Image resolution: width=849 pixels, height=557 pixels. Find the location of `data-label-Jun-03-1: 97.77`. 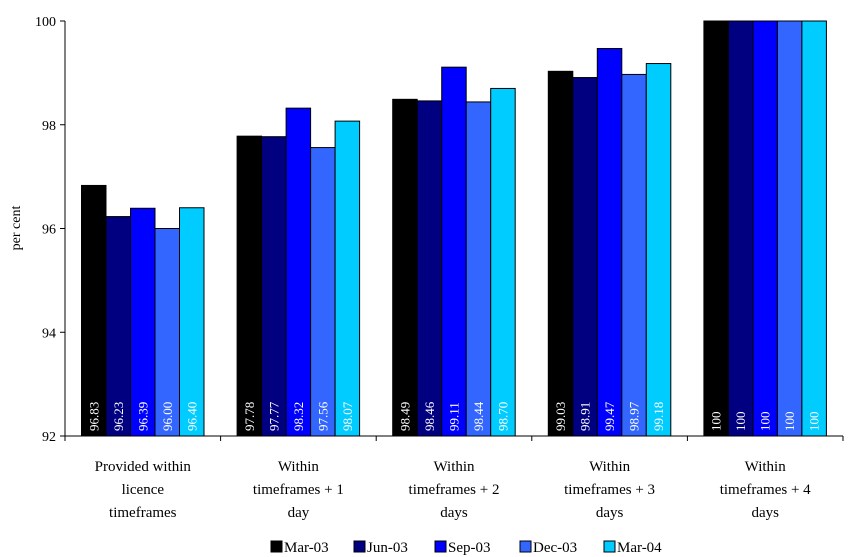

data-label-Jun-03-1: 97.77 is located at coordinates (273, 416).